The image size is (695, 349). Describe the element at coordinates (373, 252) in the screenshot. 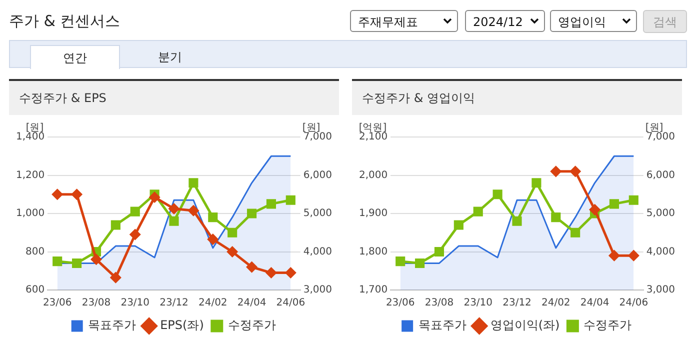

I see `y-tick-label: 1,800` at that location.